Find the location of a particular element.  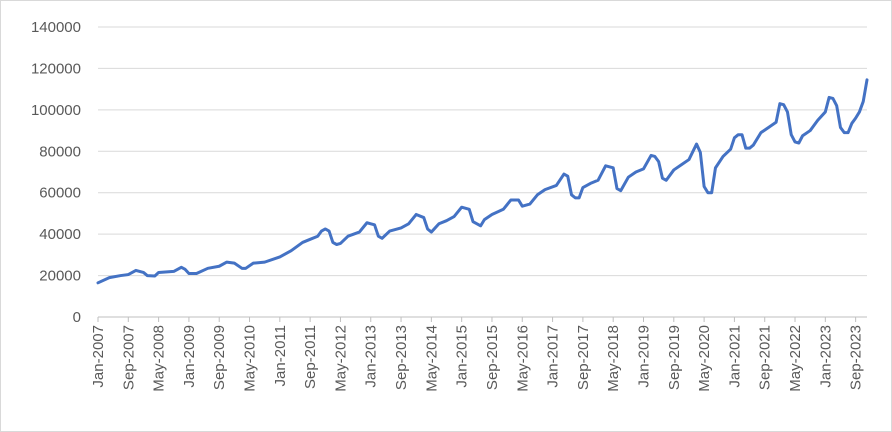

x-tick-label: Sep-2015 is located at coordinates (492, 357).